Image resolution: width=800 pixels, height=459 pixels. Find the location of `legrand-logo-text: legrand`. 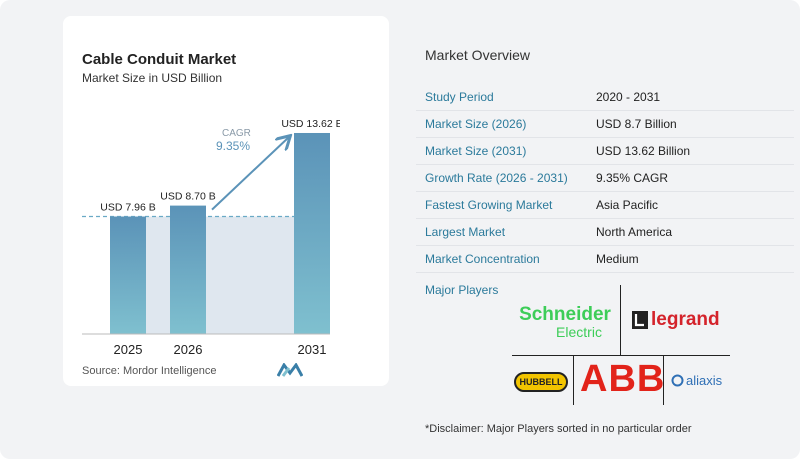

legrand-logo-text: legrand is located at coordinates (685, 319).